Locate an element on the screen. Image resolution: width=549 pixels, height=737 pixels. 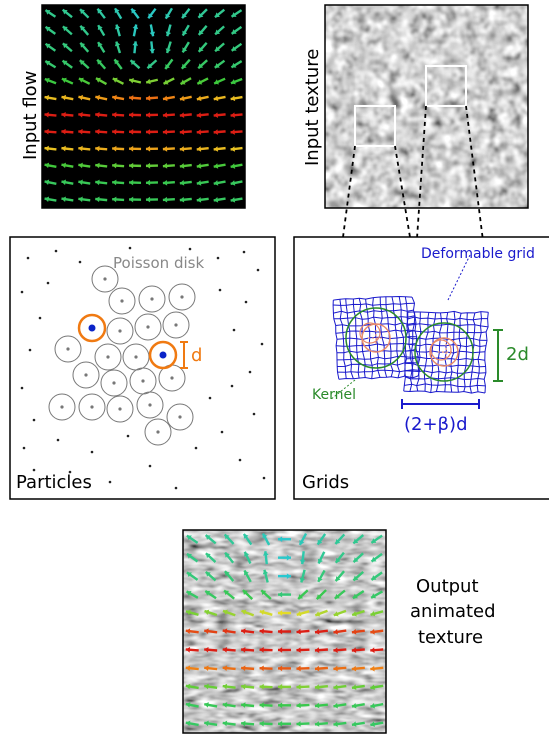
output-label-line1: Output is located at coordinates (447, 586).